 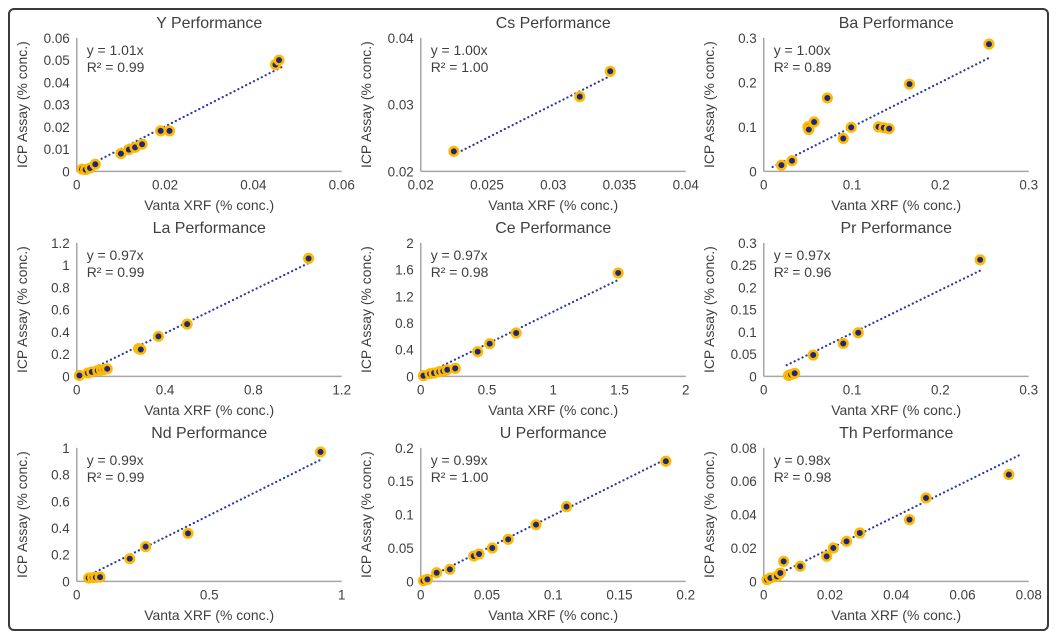 I want to click on x-tick-label: 0.5, so click(x=209, y=595).